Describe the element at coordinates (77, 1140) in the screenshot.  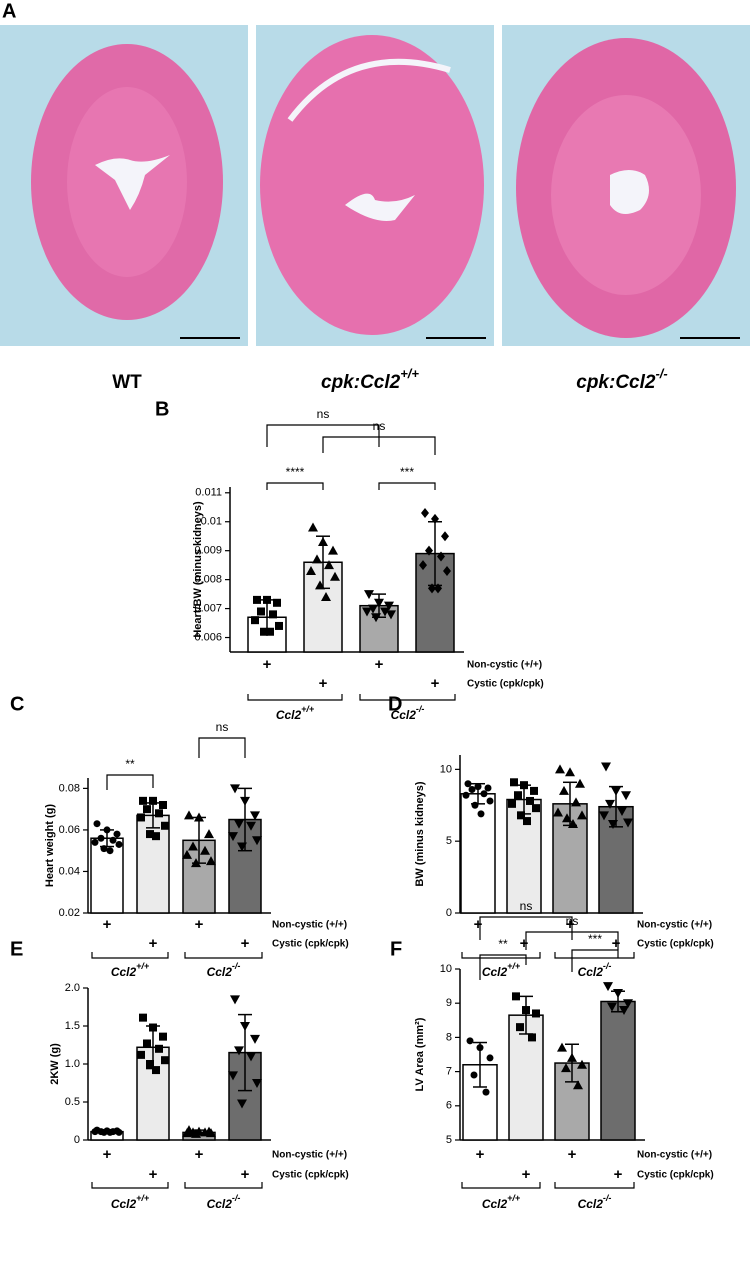
I see `y-tick-label: 0` at that location.